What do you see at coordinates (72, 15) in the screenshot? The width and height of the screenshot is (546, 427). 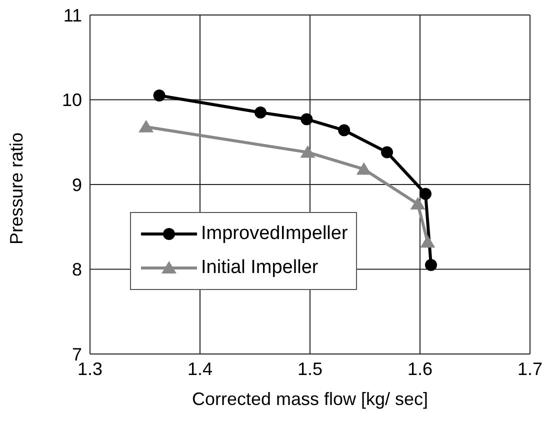 I see `y-tick-label: 11` at bounding box center [72, 15].